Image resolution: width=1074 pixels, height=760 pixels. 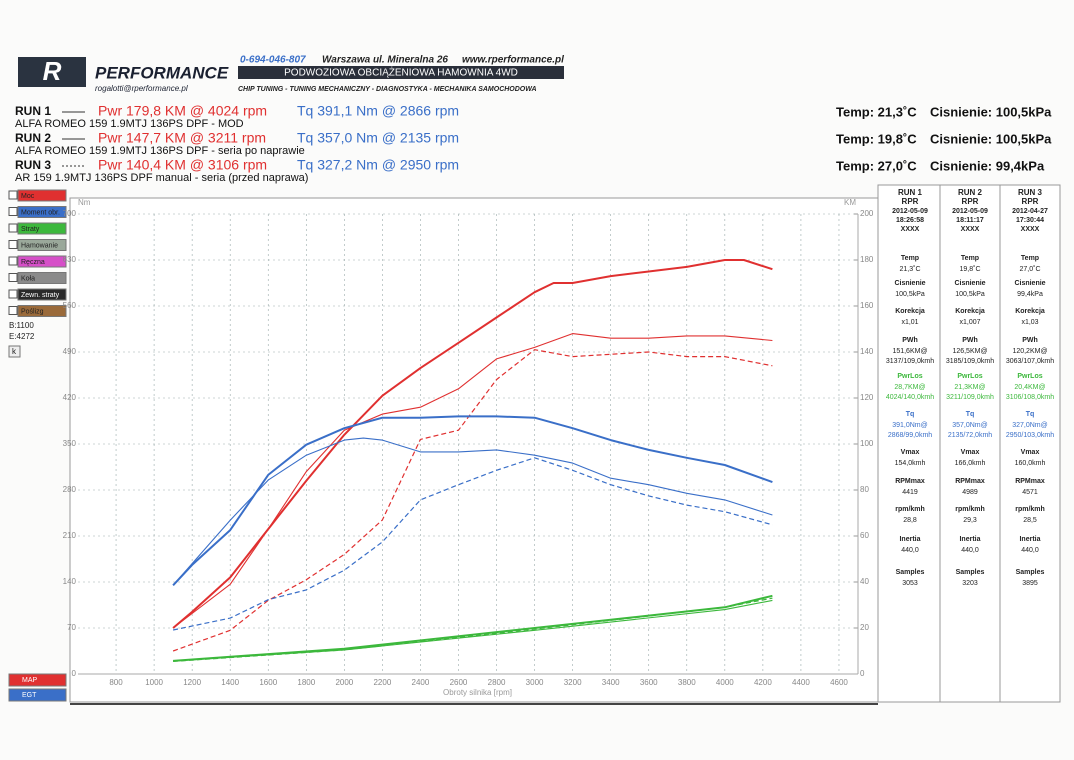 What do you see at coordinates (116, 682) in the screenshot?
I see `x-tick-label: 800` at bounding box center [116, 682].